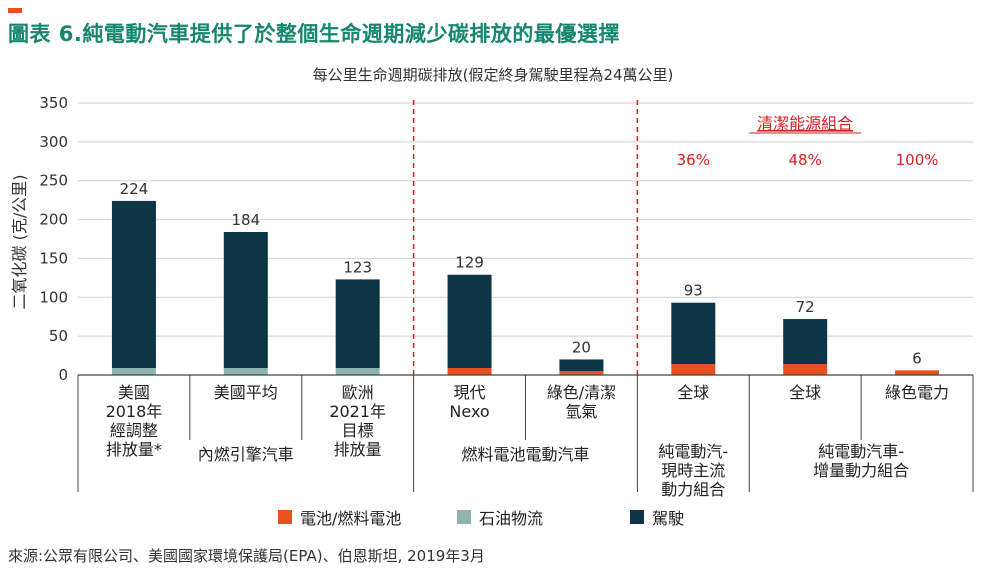 The width and height of the screenshot is (986, 575). Describe the element at coordinates (693, 160) in the screenshot. I see `clean-energy-share: 36%` at that location.